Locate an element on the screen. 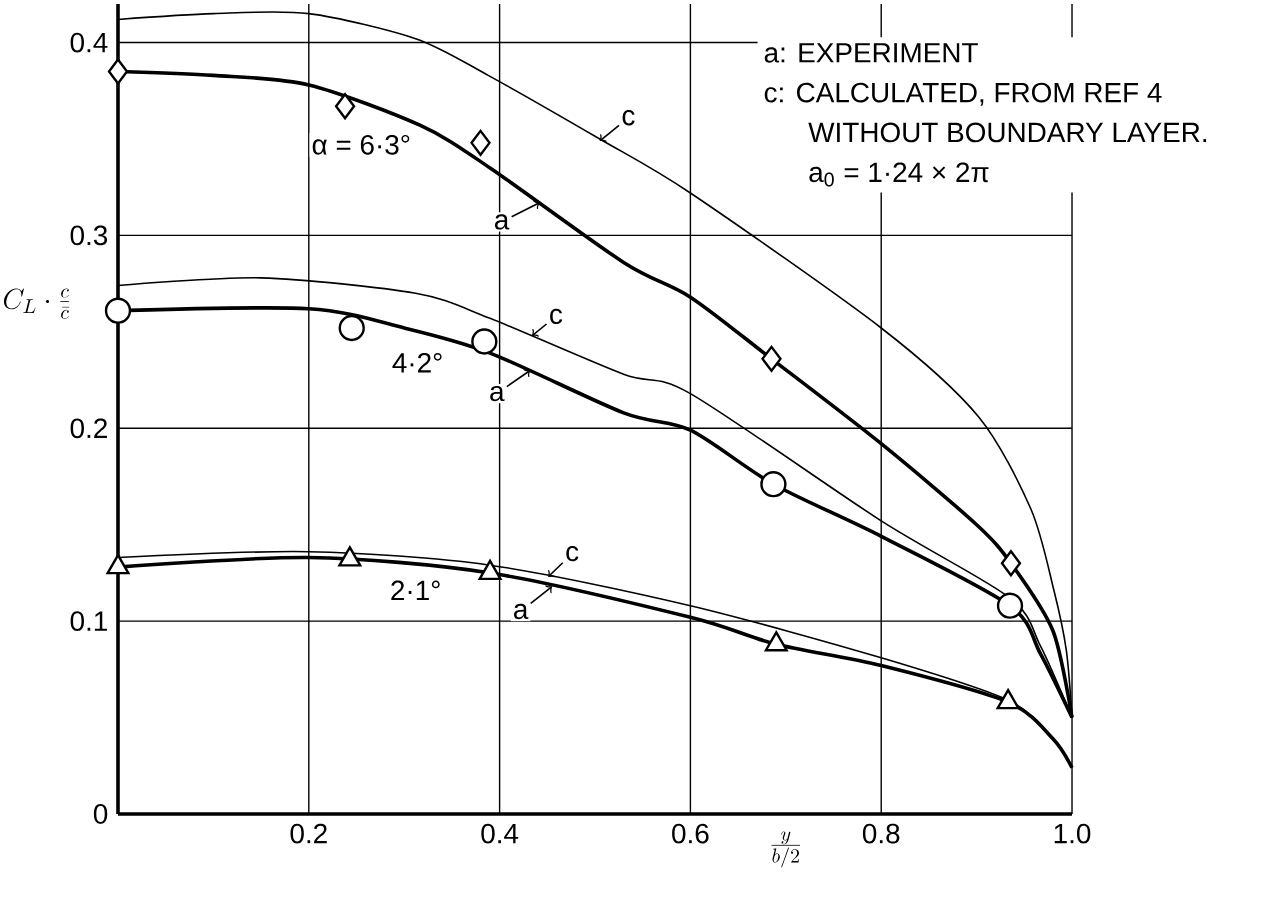 Image resolution: width=1270 pixels, height=902 pixels. annotation: WITHOUT BOUNDARY LAYER. is located at coordinates (1007, 132).